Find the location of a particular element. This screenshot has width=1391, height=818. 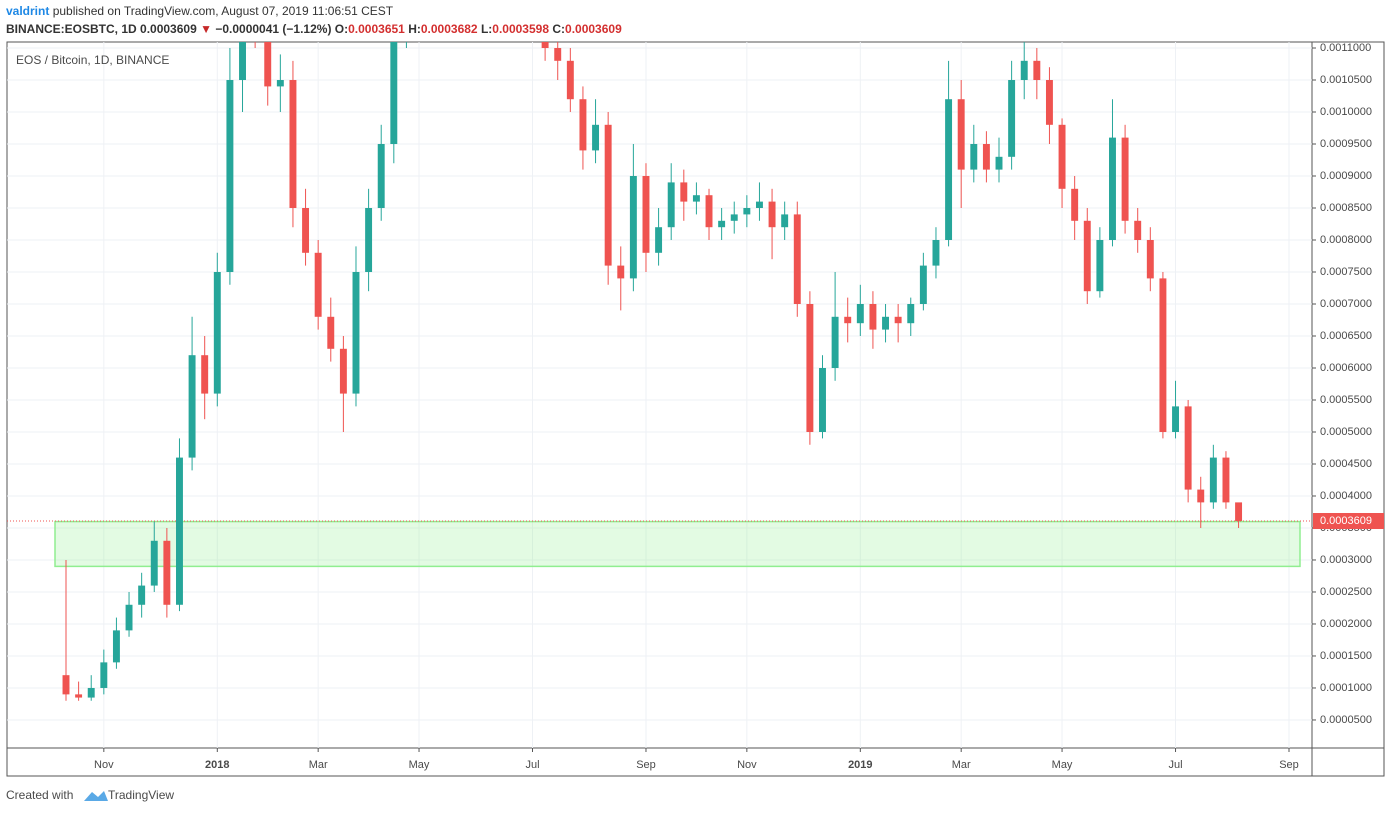

footer-created: Created with is located at coordinates (39, 795).